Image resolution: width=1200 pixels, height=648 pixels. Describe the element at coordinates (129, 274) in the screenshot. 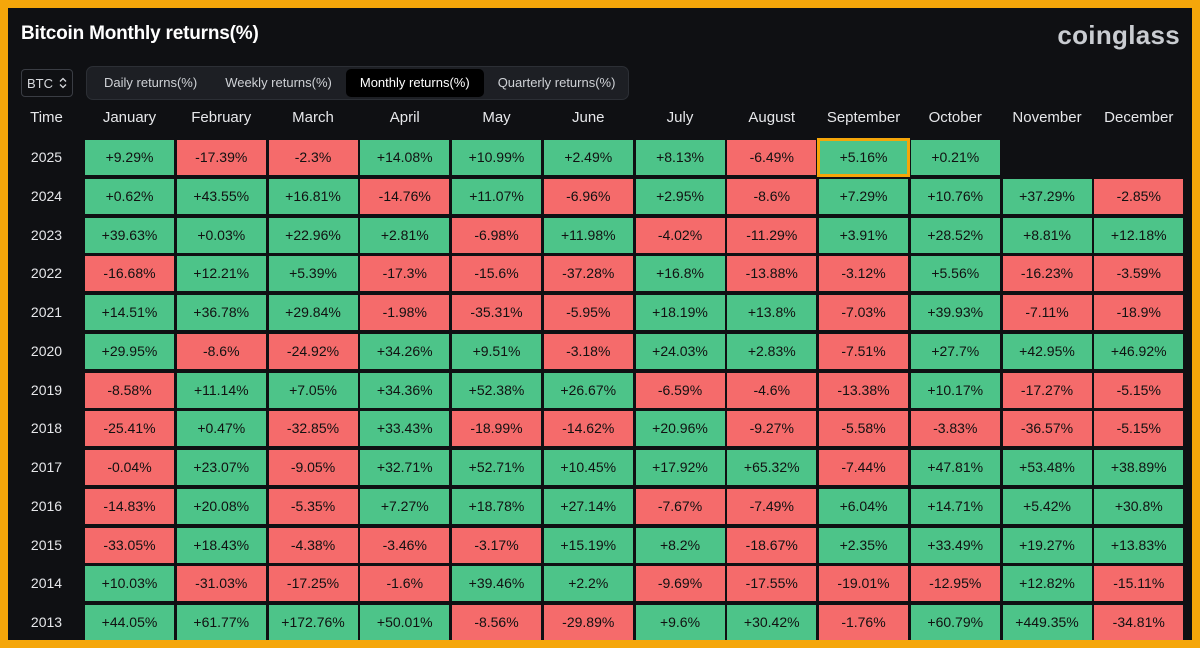

I see `heatmap-cell-2022-january: -16.68%` at that location.